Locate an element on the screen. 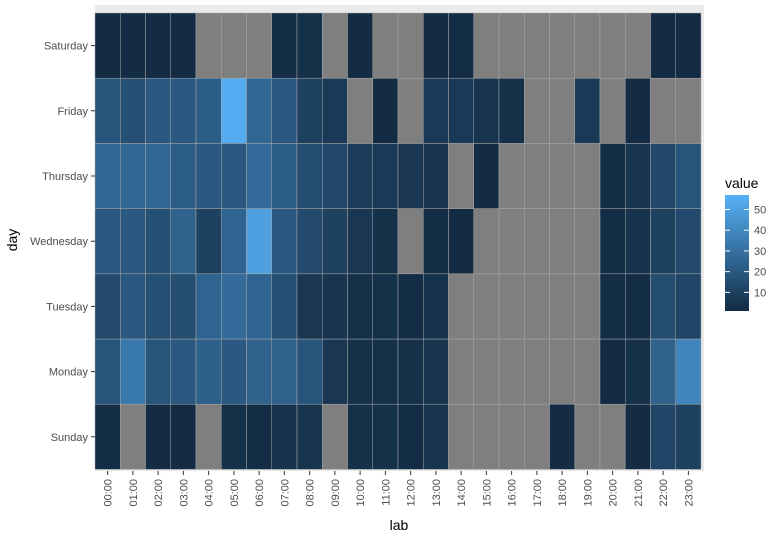  y-axis-title: day is located at coordinates (12, 240).